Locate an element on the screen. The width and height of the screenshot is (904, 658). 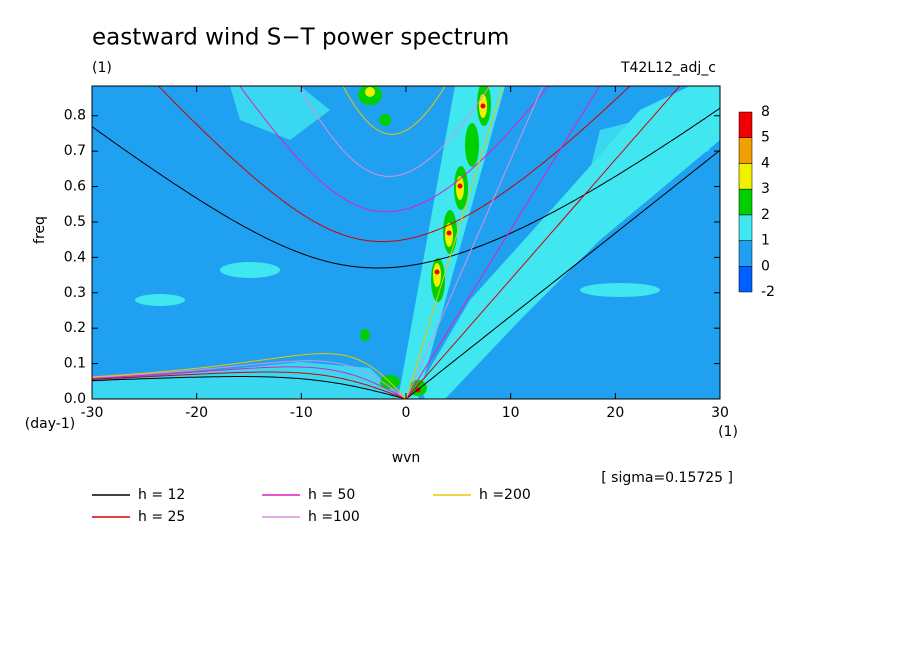
x-tick-label: 30 is located at coordinates (720, 413).